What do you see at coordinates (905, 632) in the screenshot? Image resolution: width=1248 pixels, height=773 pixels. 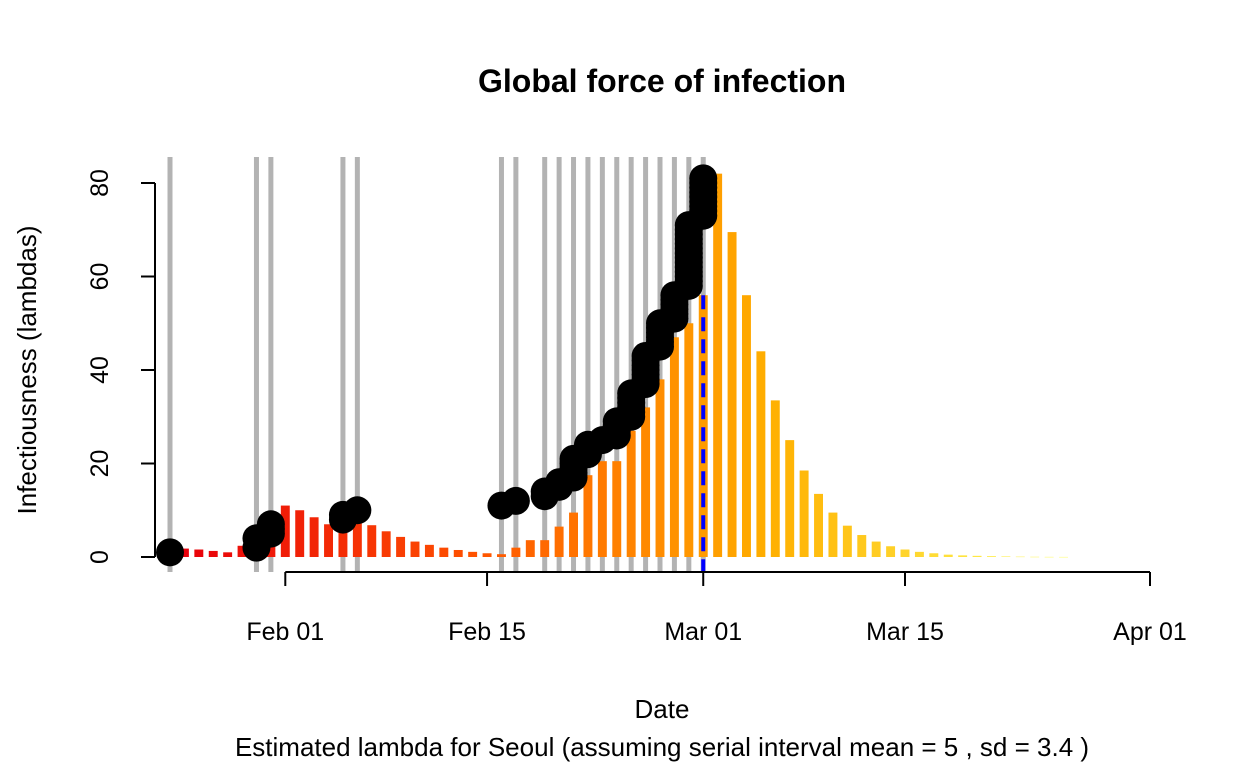 I see `x-tick-label: Mar 15` at bounding box center [905, 632].